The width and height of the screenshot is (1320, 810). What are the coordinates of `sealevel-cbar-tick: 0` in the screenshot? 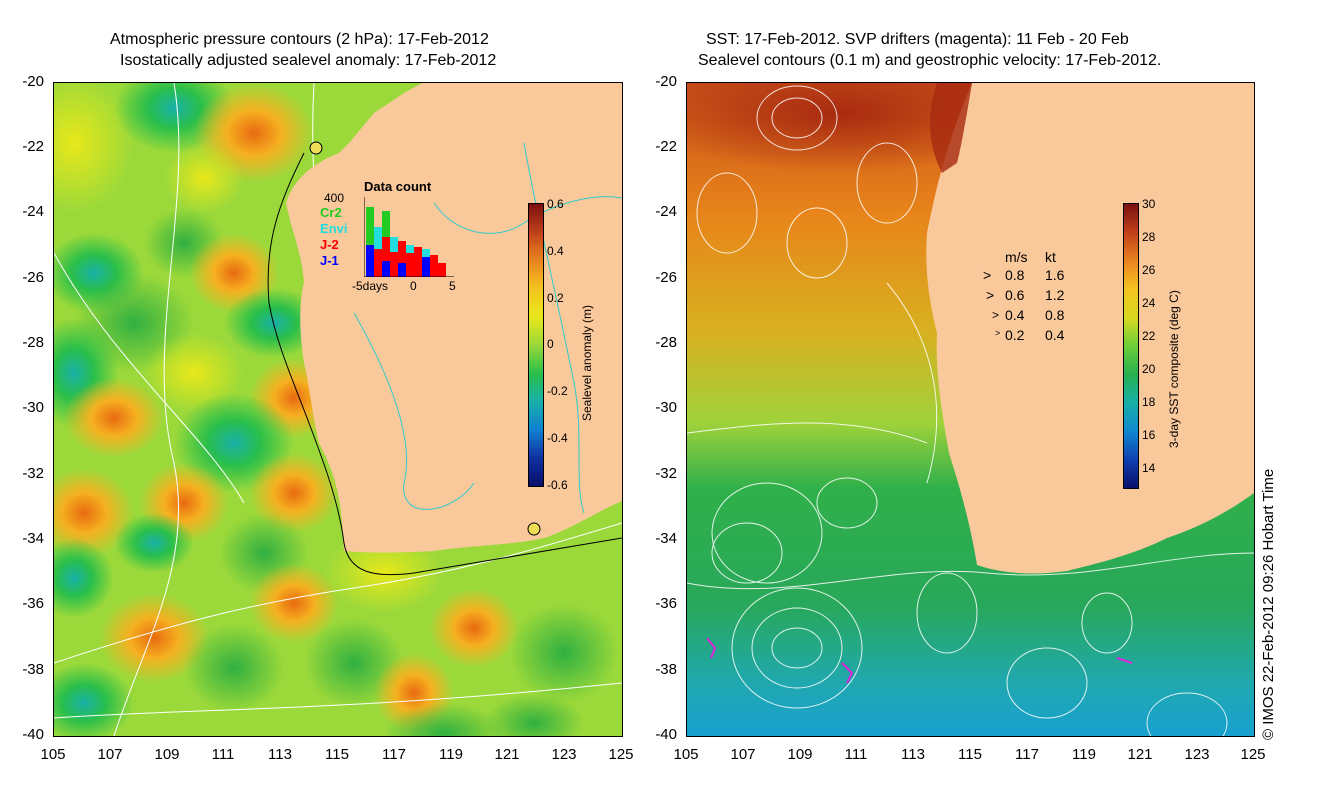 It's located at (550, 344).